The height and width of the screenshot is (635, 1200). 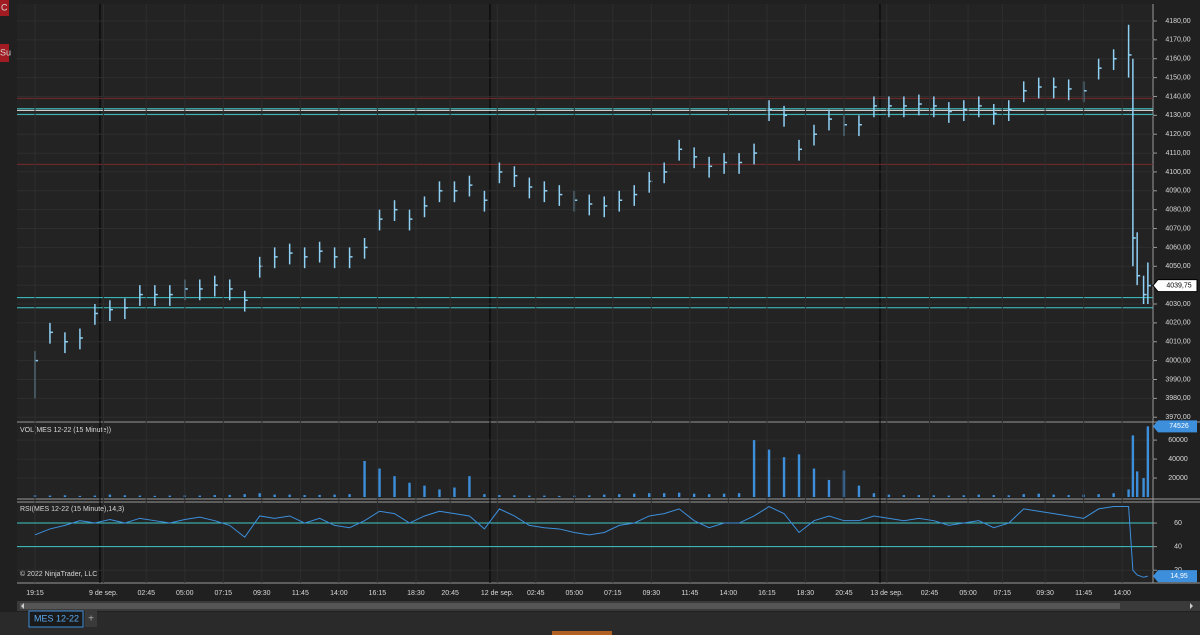 What do you see at coordinates (1177, 379) in the screenshot?
I see `y-tick-label: 3990,00` at bounding box center [1177, 379].